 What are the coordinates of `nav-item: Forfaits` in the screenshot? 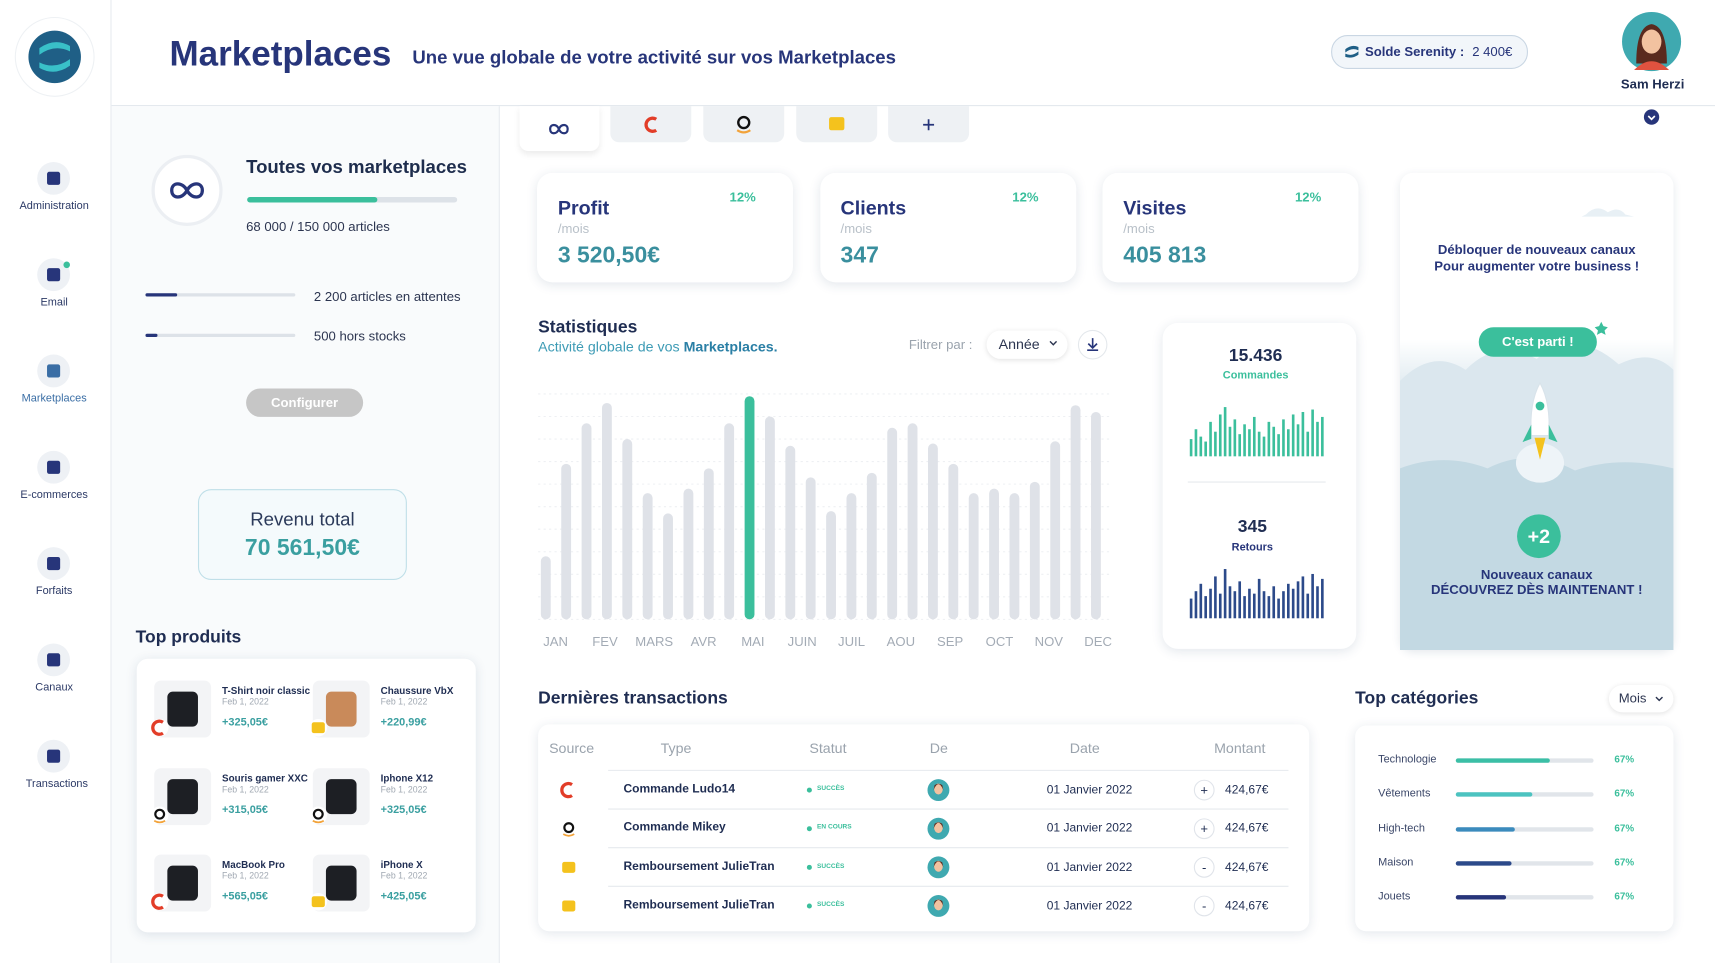 It's located at (54, 591).